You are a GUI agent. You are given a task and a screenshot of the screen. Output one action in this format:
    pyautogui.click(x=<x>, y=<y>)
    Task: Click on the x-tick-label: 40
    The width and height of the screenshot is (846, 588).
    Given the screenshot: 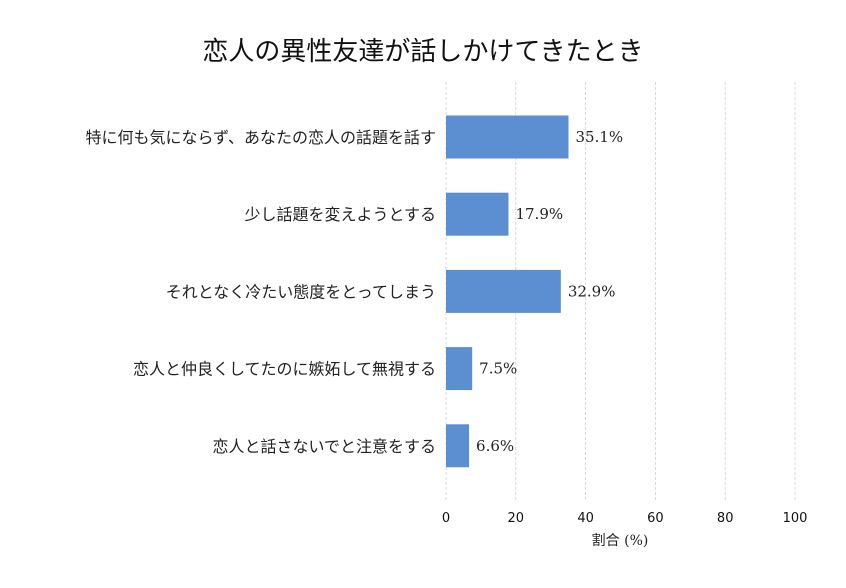 What is the action you would take?
    pyautogui.click(x=585, y=518)
    